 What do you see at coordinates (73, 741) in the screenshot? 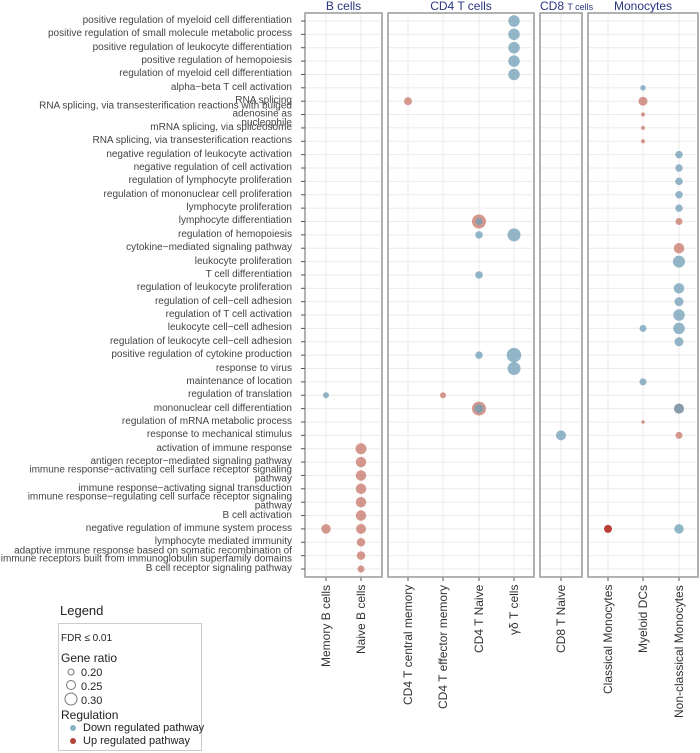
I see `up-regulated-dot-icon` at bounding box center [73, 741].